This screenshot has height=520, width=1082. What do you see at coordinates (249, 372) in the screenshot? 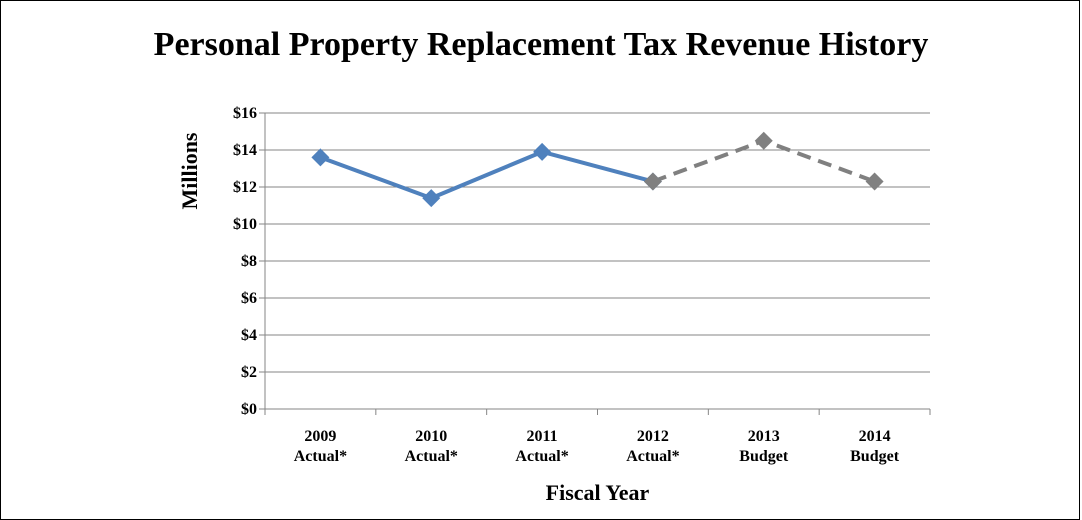
I see `y-tick-label: $2` at bounding box center [249, 372].